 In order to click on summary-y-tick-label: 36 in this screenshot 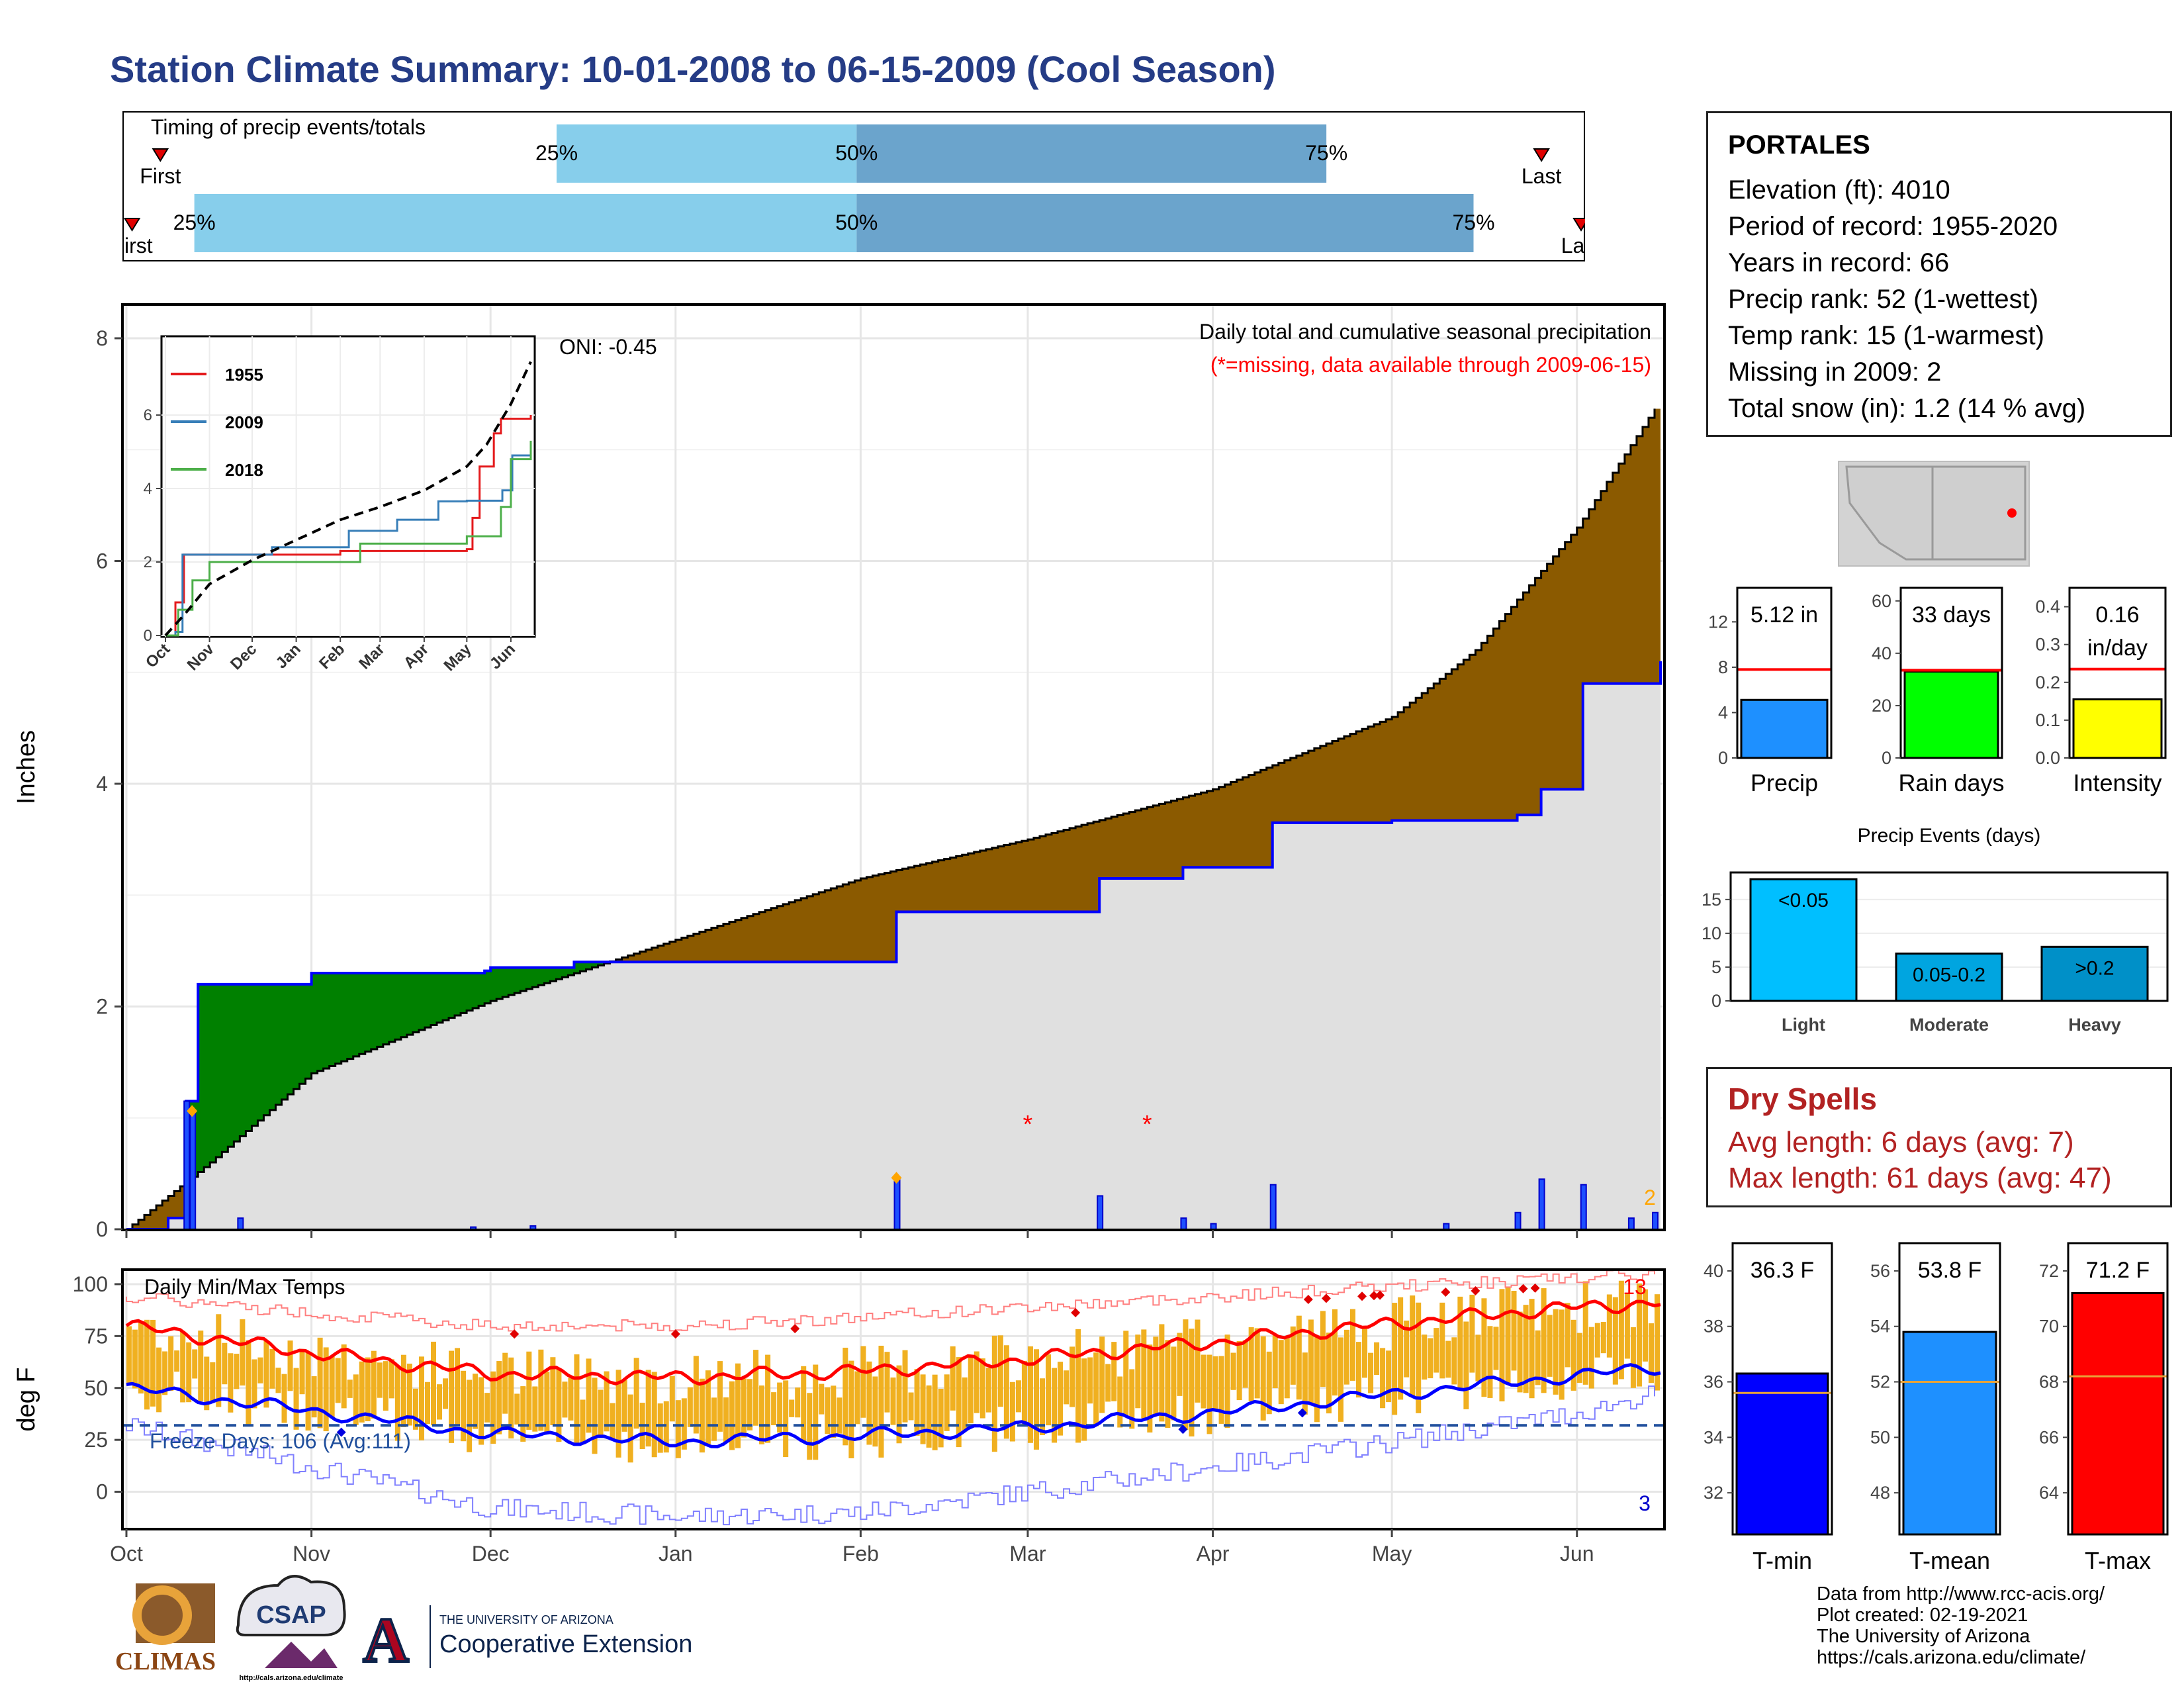, I will do `click(1713, 1382)`.